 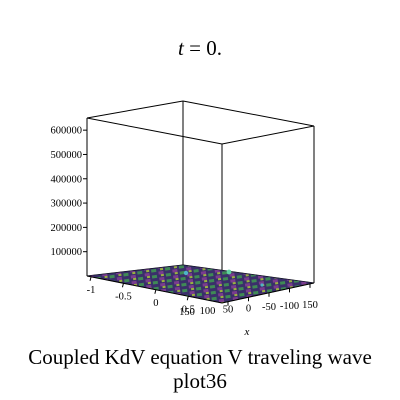 I want to click on right-axis-tick-label: -100, so click(x=289, y=306).